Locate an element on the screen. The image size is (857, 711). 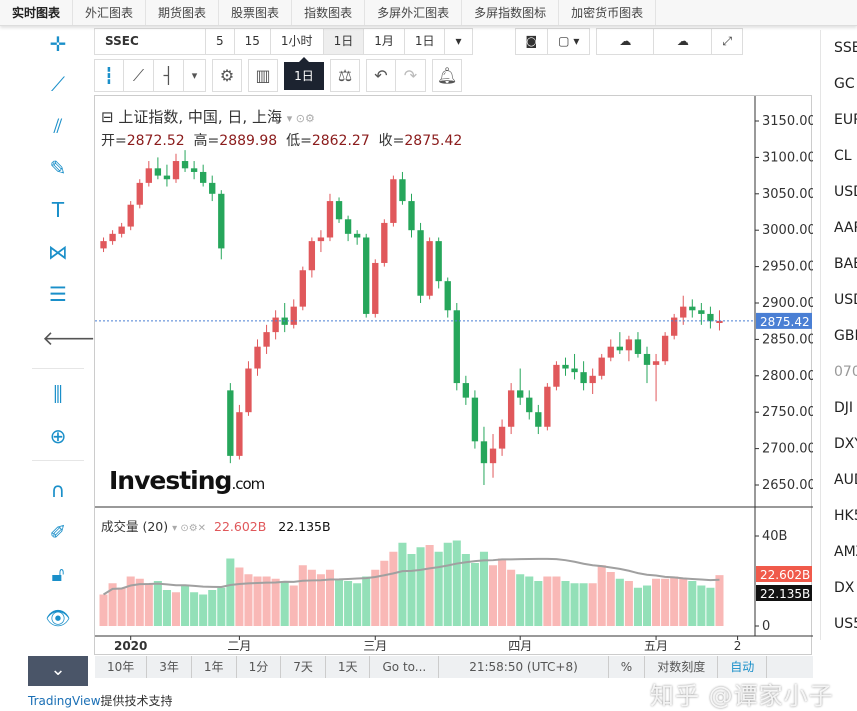
watchlist-item: AUD is located at coordinates (845, 480).